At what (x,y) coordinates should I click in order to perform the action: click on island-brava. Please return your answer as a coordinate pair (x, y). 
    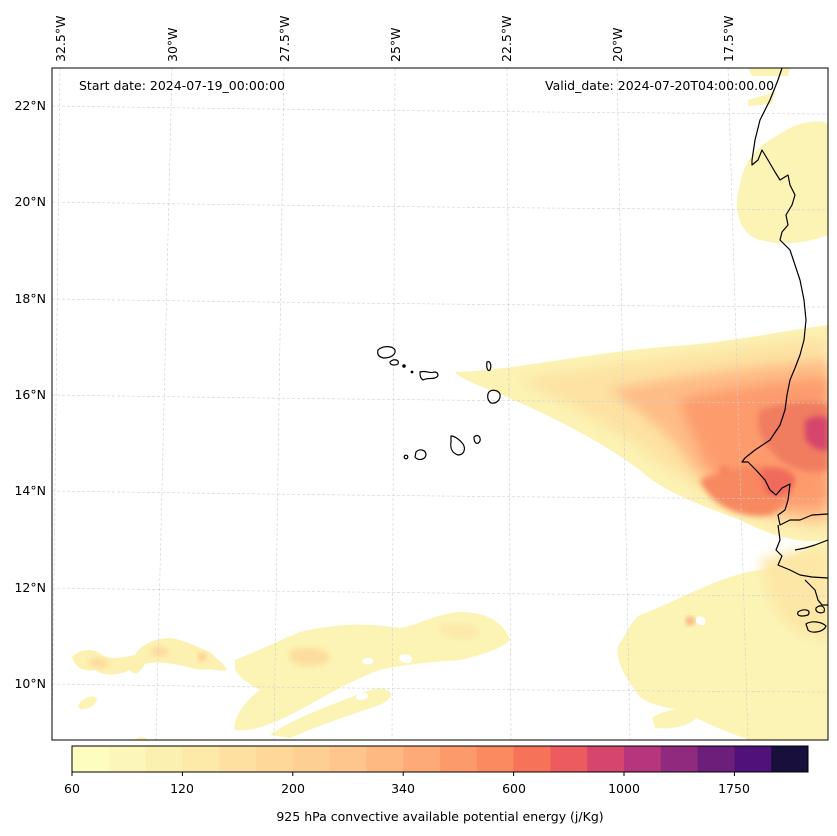
    Looking at the image, I should click on (406, 457).